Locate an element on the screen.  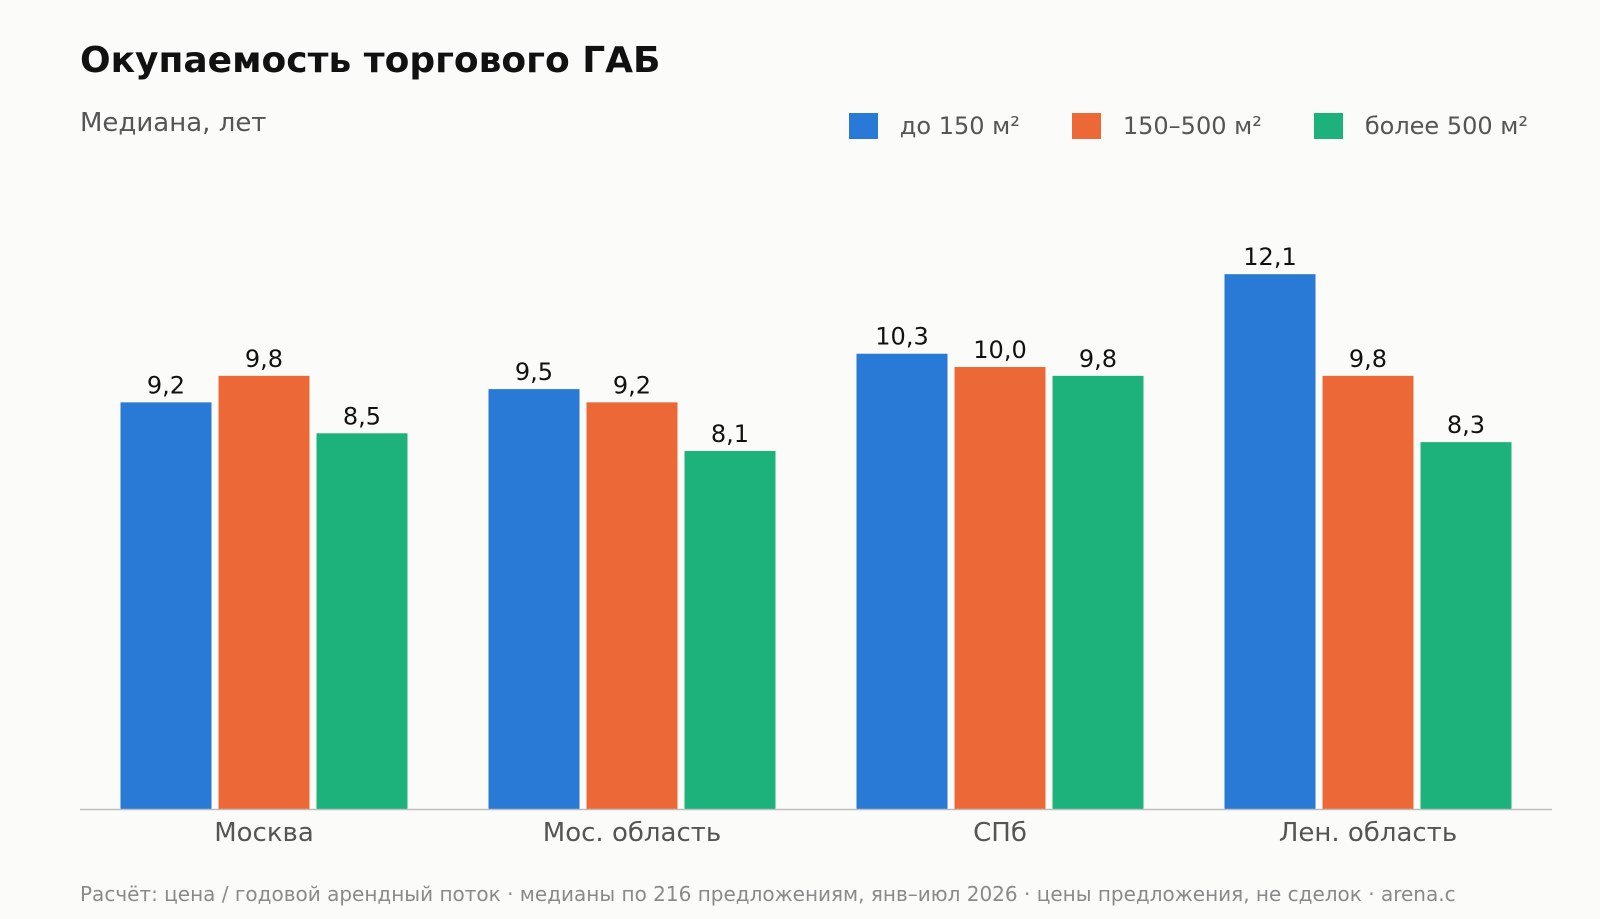
legend-item-series-3: более 500 м² is located at coordinates (1420, 126).